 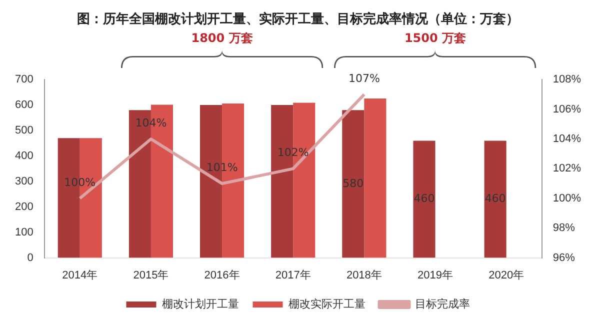 What do you see at coordinates (435, 38) in the screenshot?
I see `text: 1500 万套` at bounding box center [435, 38].